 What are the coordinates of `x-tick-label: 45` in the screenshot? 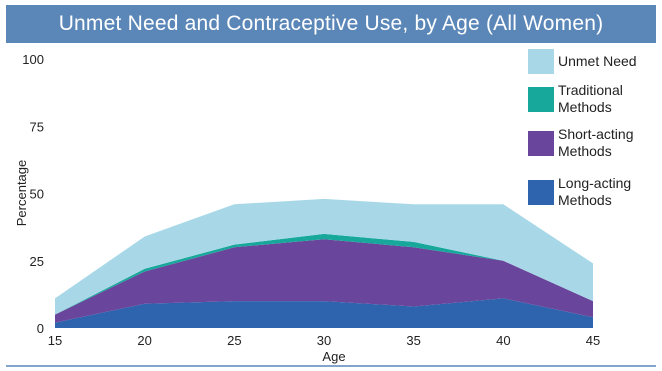 It's located at (593, 340).